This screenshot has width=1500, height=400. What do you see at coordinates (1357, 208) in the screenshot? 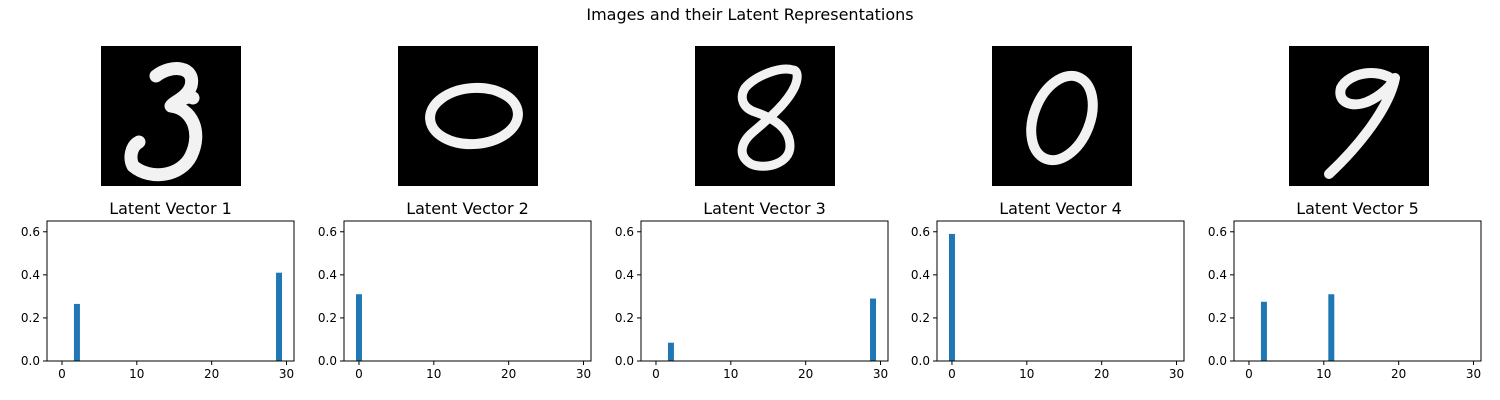
I see `chart-title: Latent Vector 5` at bounding box center [1357, 208].